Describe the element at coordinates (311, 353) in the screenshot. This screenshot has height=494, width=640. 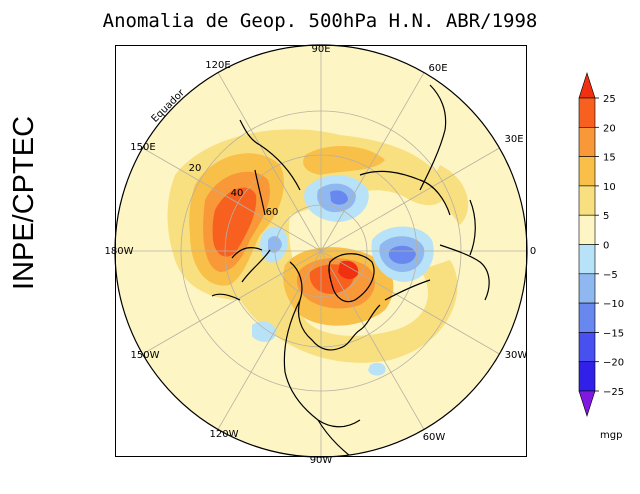
I see `north-america-coast` at that location.